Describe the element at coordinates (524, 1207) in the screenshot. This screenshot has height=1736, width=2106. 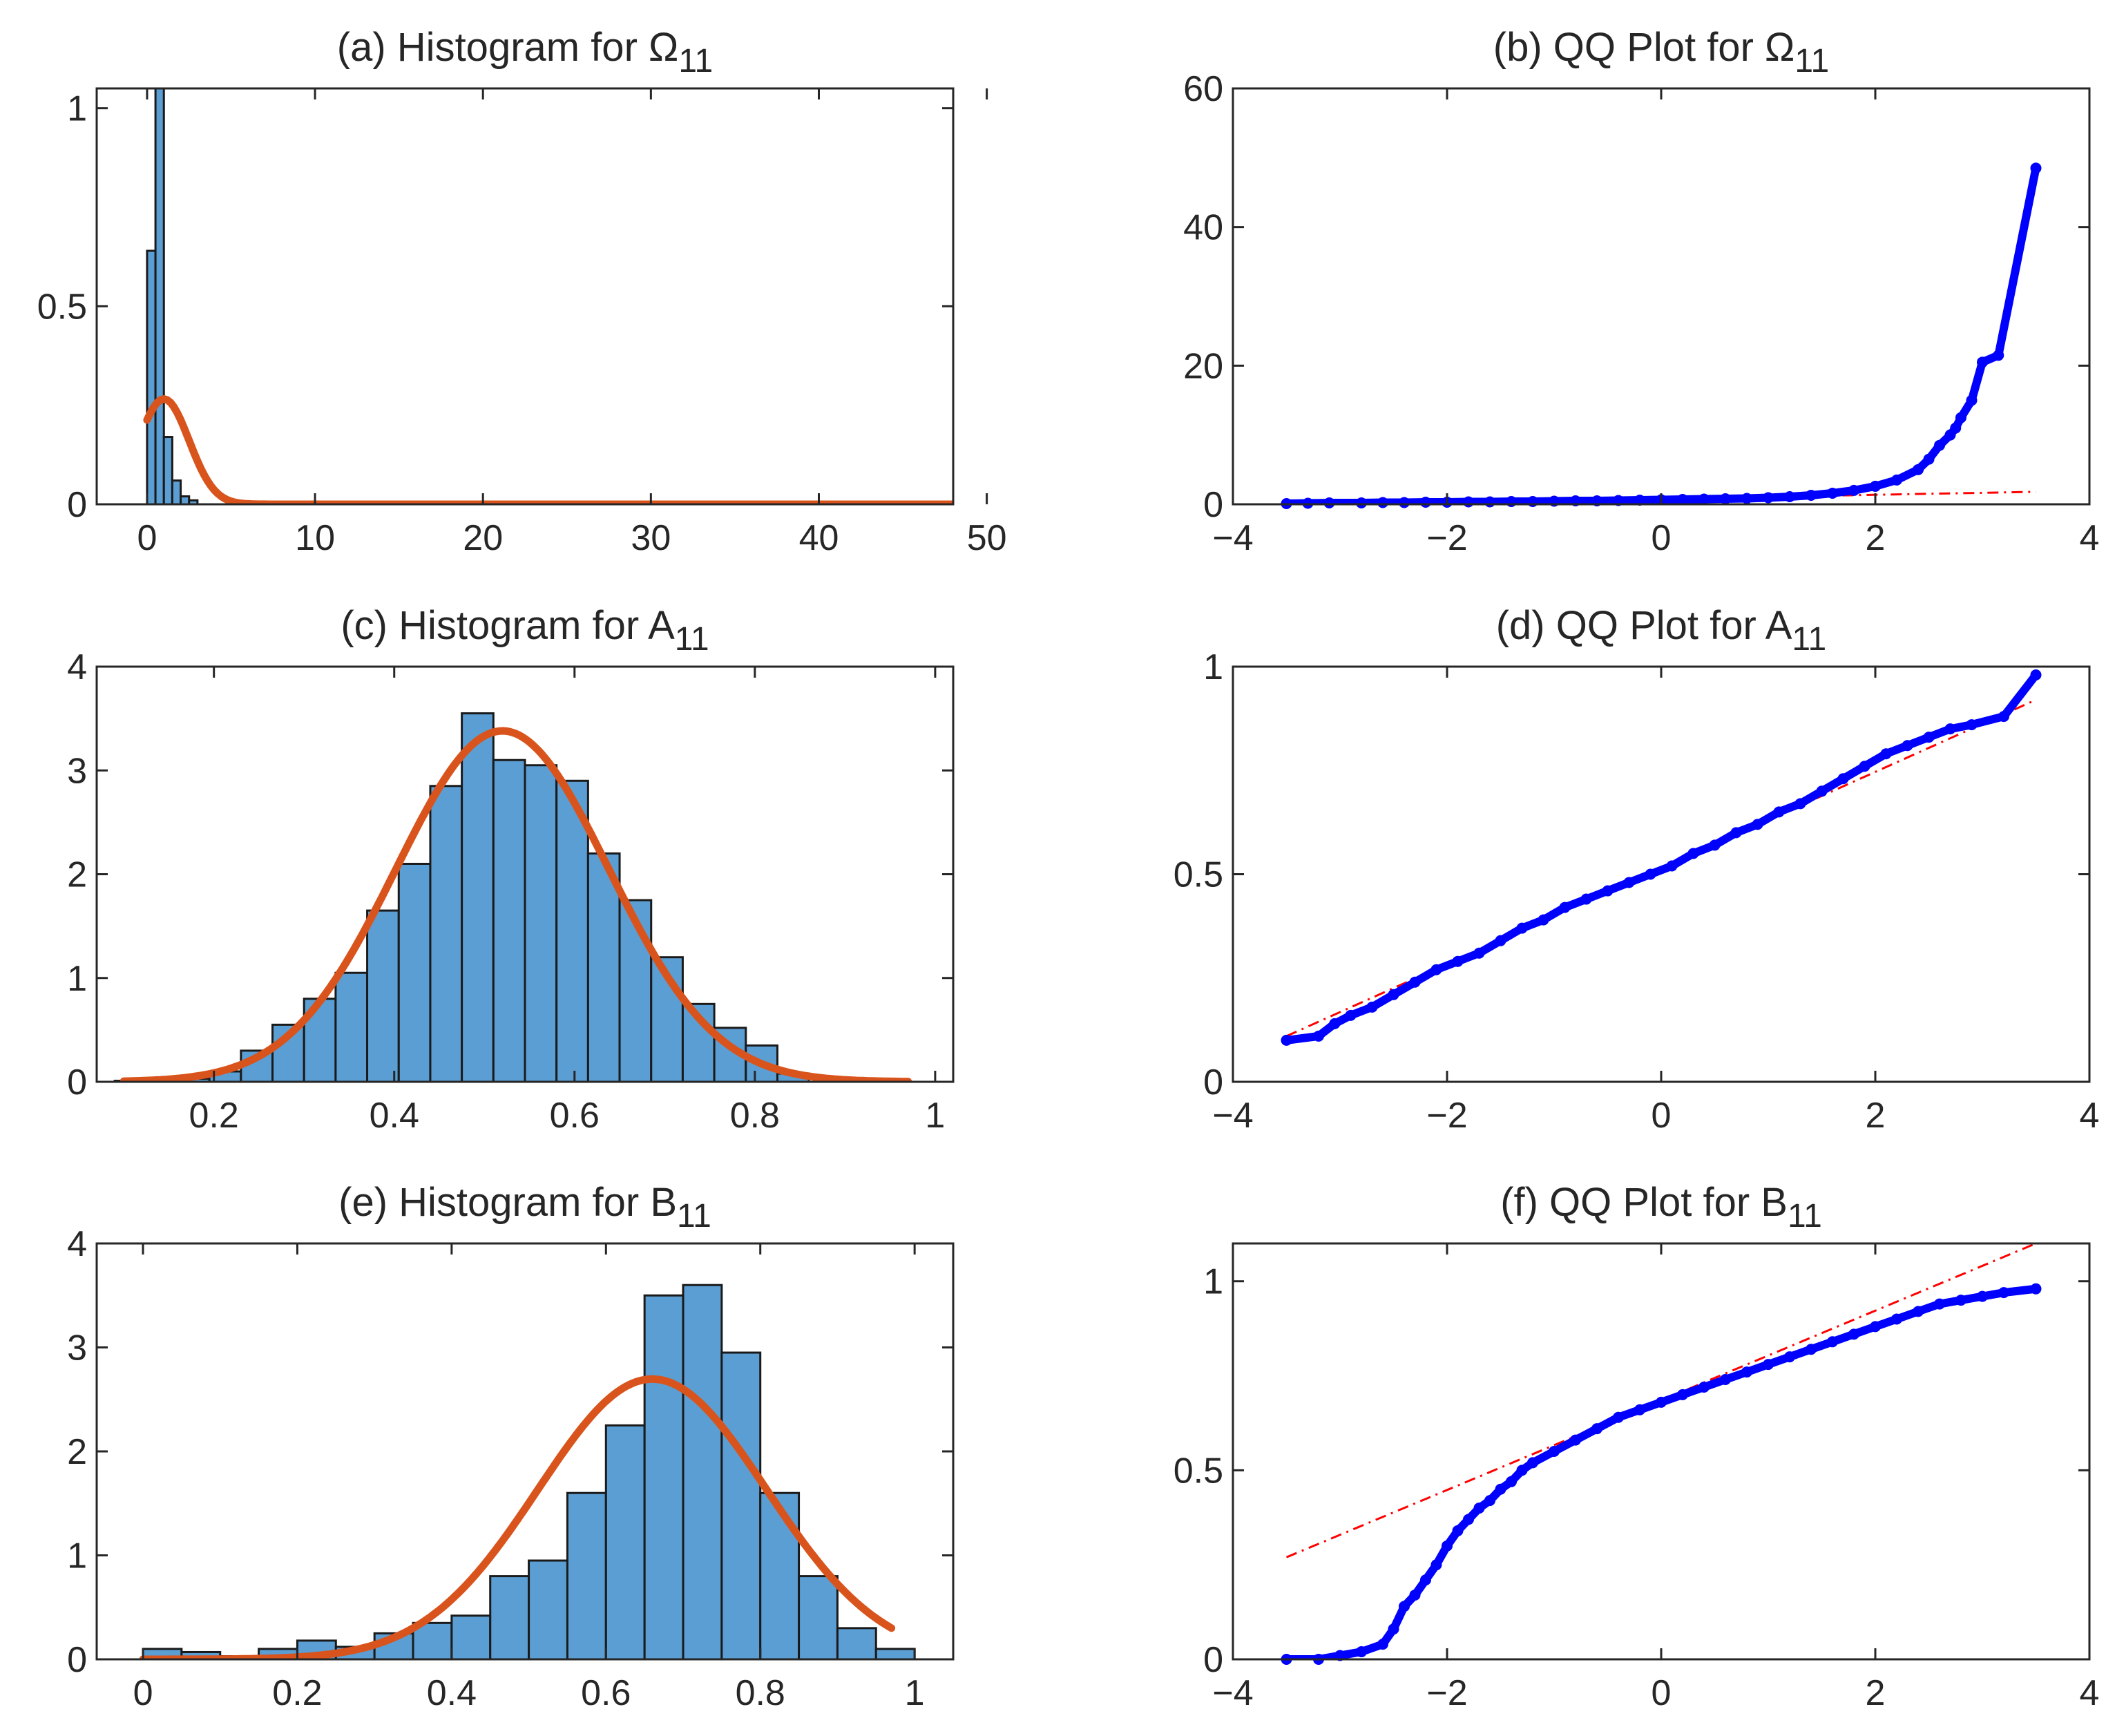
I see `panel-title: (e) Histogram for B11` at that location.